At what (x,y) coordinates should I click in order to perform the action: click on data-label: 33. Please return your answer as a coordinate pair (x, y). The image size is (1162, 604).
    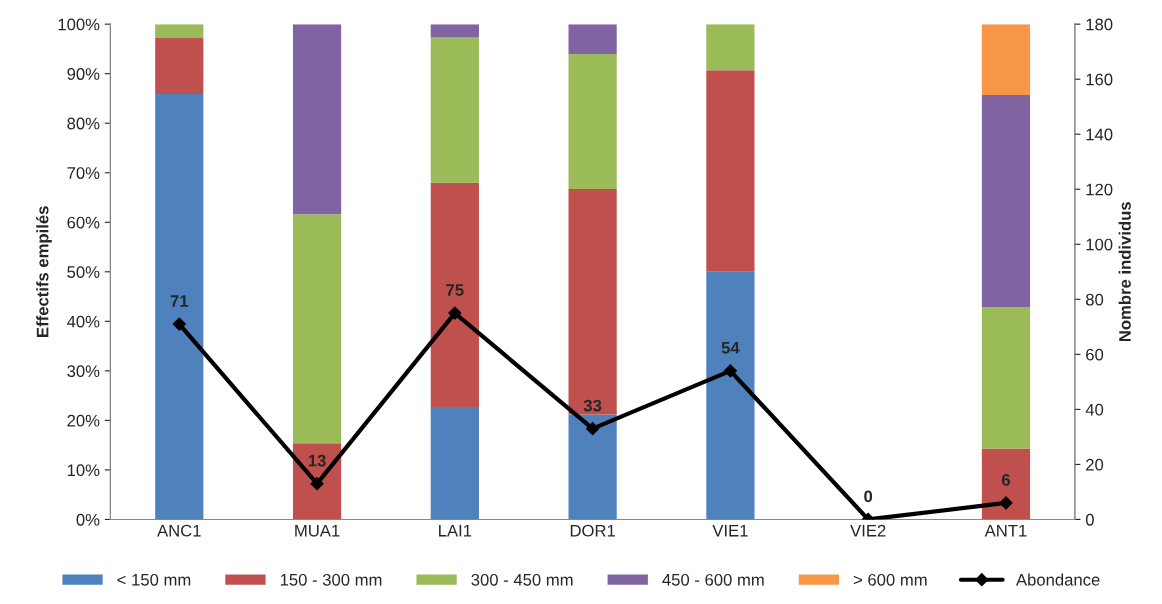
    Looking at the image, I should click on (592, 405).